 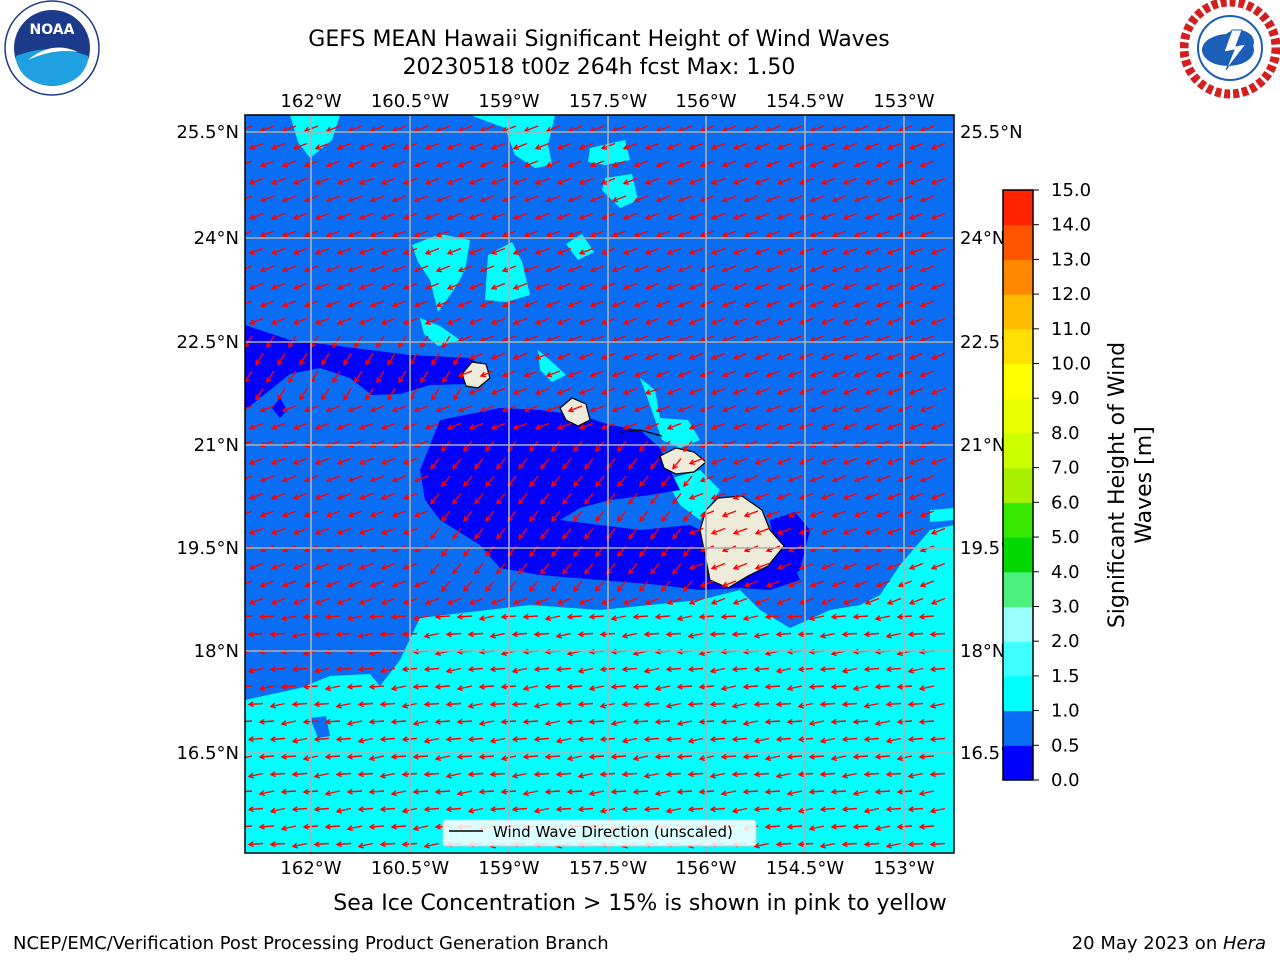 I want to click on nws-logo, so click(x=1229, y=52).